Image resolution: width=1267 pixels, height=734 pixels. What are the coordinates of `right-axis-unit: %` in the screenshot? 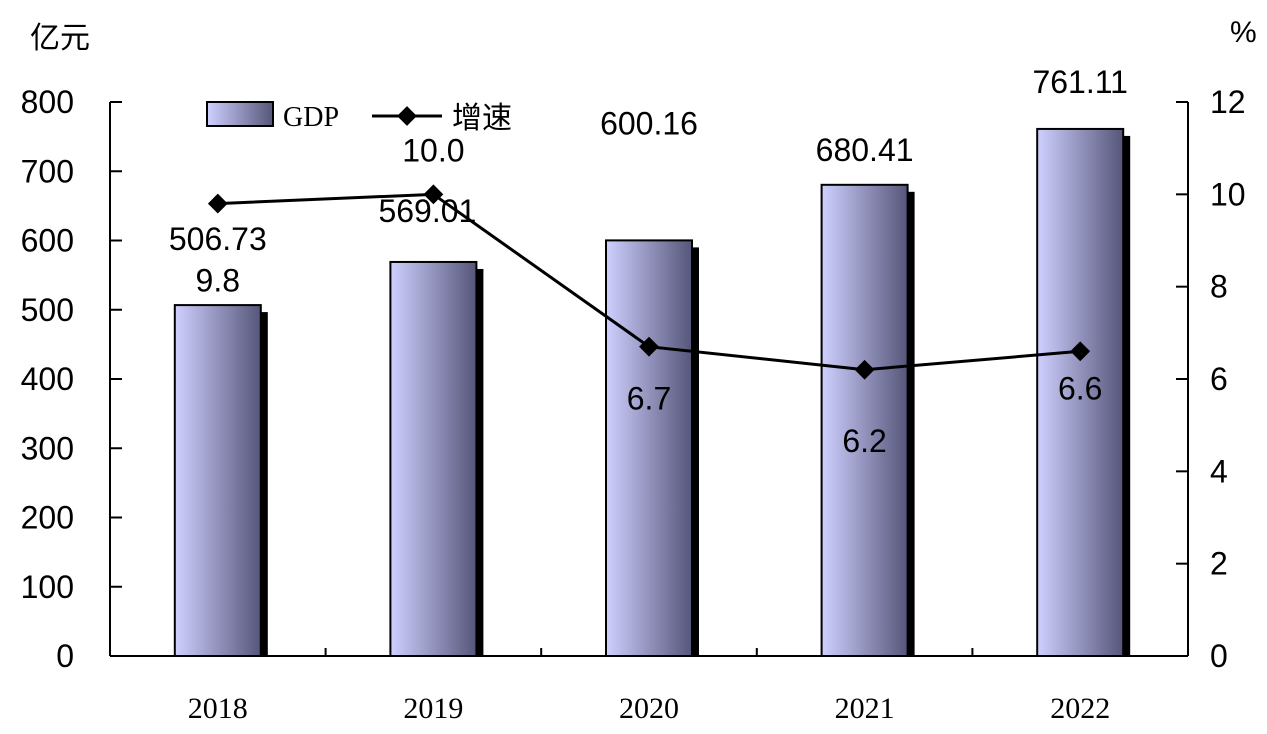 It's located at (1243, 32).